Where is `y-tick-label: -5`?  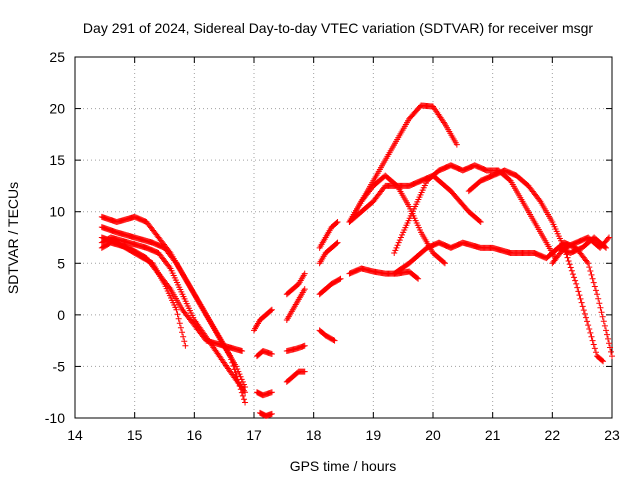 y-tick-label: -5 is located at coordinates (59, 366).